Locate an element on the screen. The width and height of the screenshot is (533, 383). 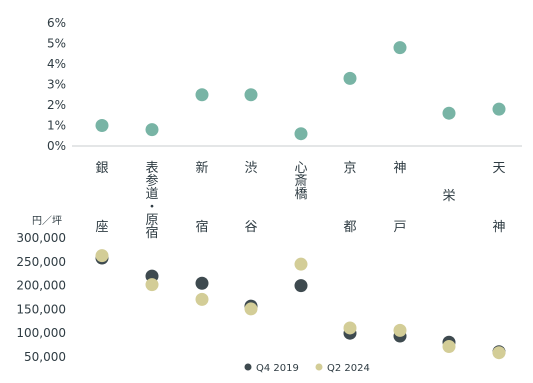
category-label-bottom: 谷 is located at coordinates (250, 227).